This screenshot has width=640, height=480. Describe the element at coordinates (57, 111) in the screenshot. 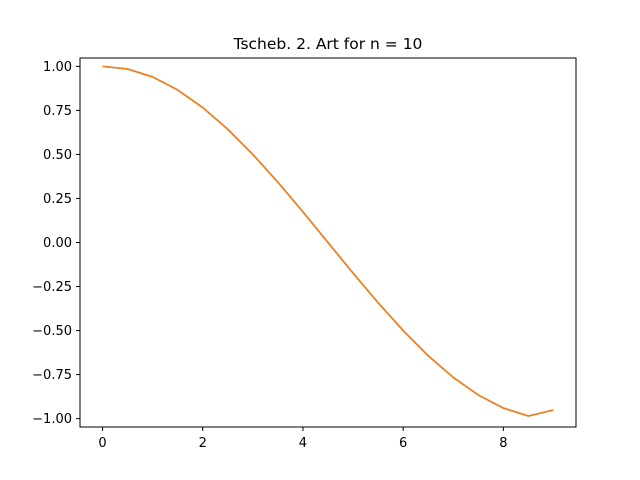

I see `y-tick-label: 0.75` at that location.